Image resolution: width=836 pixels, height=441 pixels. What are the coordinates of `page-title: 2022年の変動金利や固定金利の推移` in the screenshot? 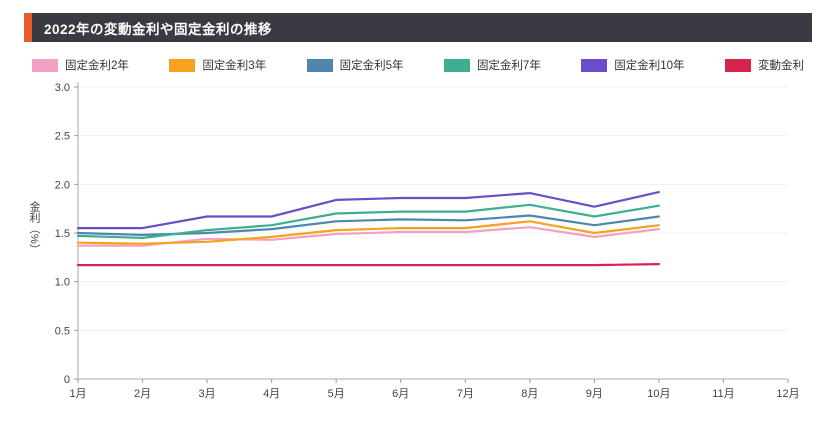 It's located at (158, 29).